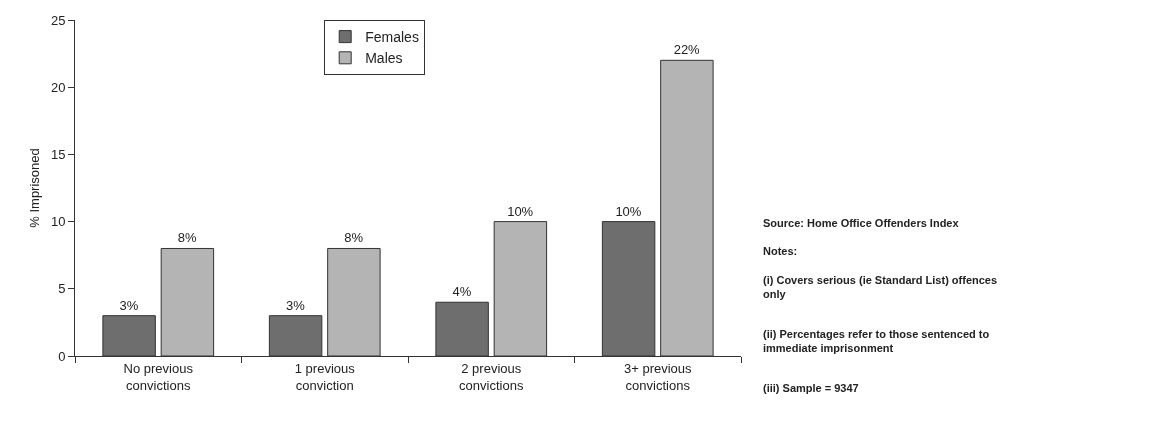  Describe the element at coordinates (491, 376) in the screenshot. I see `x-tick-label: 2 previous convictions` at that location.